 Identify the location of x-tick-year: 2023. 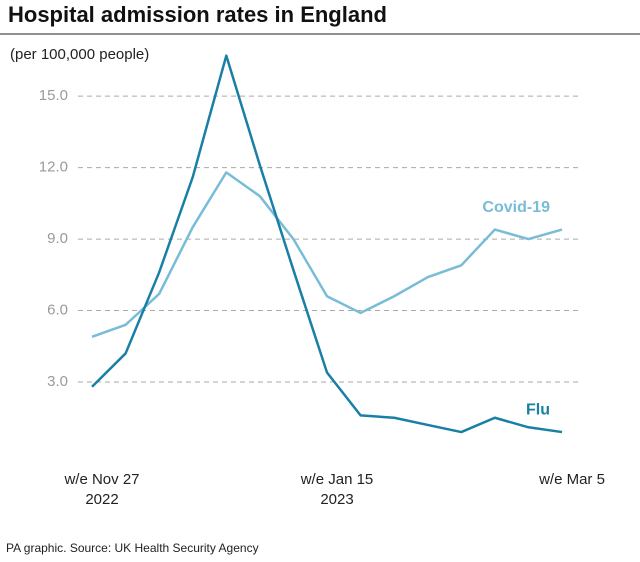
(336, 499).